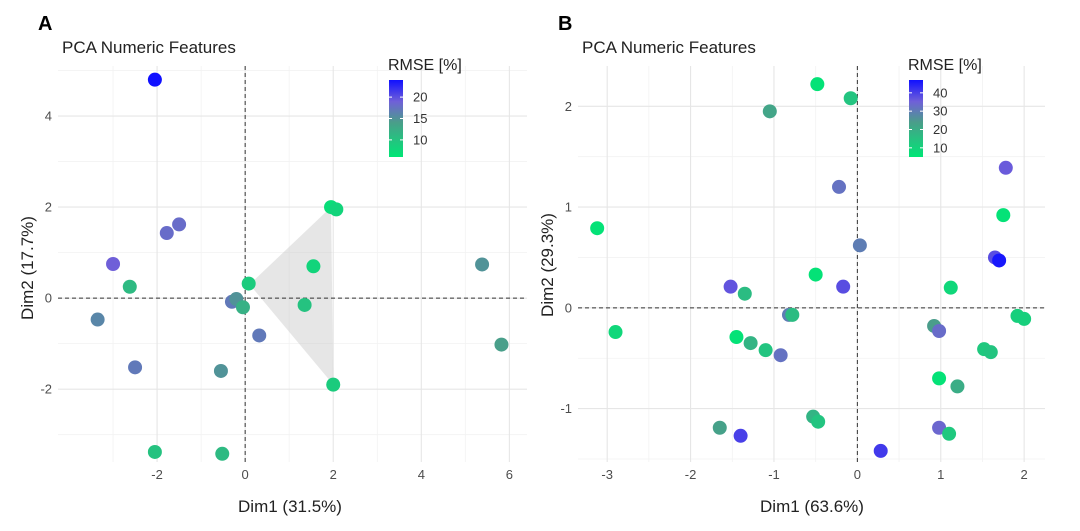 The width and height of the screenshot is (1080, 531). Describe the element at coordinates (408, 118) in the screenshot. I see `legend-ticks-a: 10 15 20` at that location.